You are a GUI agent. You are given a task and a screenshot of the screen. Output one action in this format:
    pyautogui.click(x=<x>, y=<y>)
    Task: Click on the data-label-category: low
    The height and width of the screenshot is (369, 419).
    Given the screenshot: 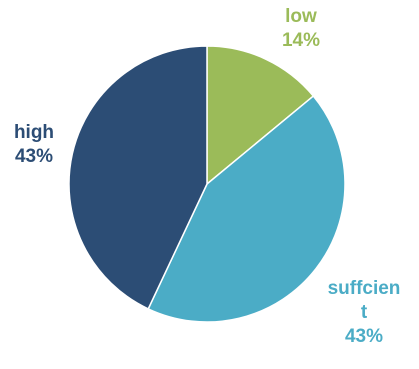 What is the action you would take?
    pyautogui.click(x=301, y=16)
    